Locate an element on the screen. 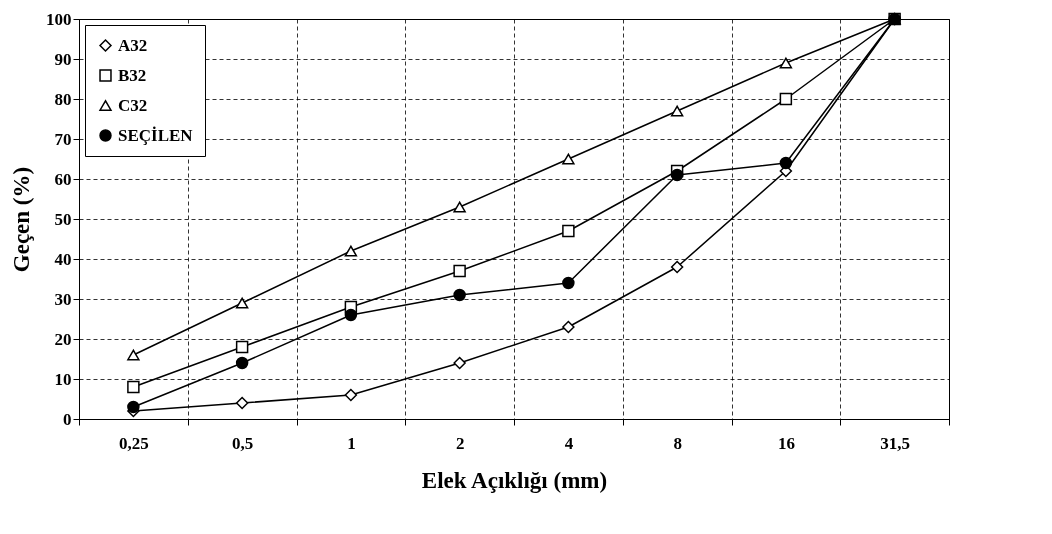  legend-label: C32 is located at coordinates (133, 105).